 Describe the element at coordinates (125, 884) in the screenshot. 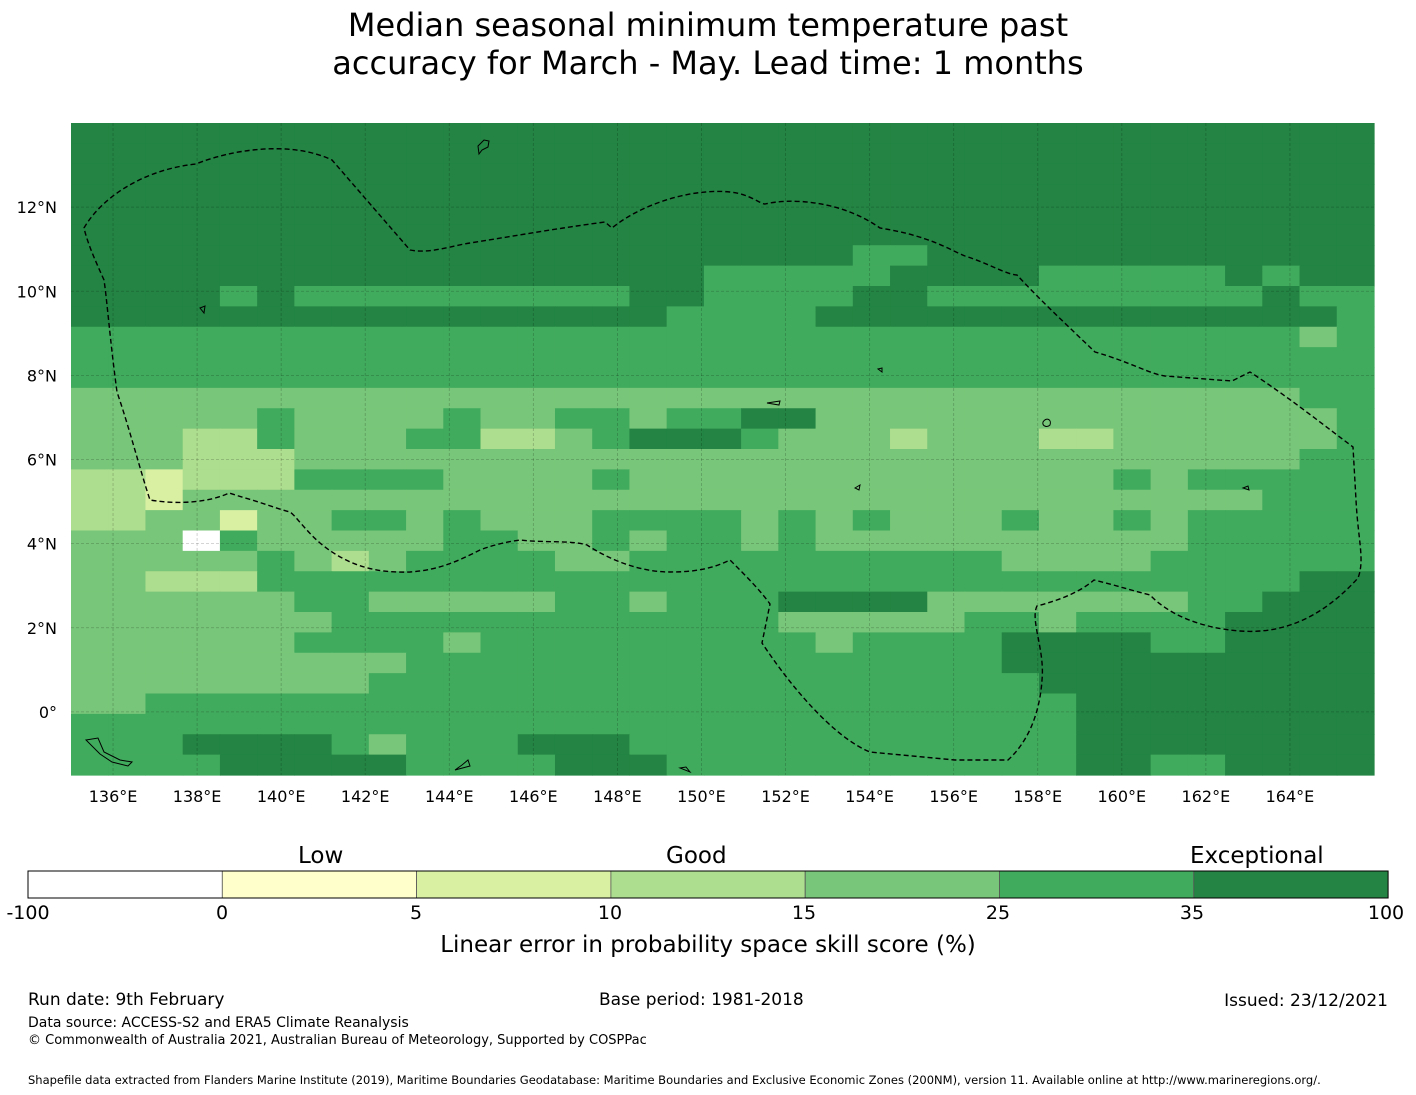

I see `colorbar-segment` at that location.